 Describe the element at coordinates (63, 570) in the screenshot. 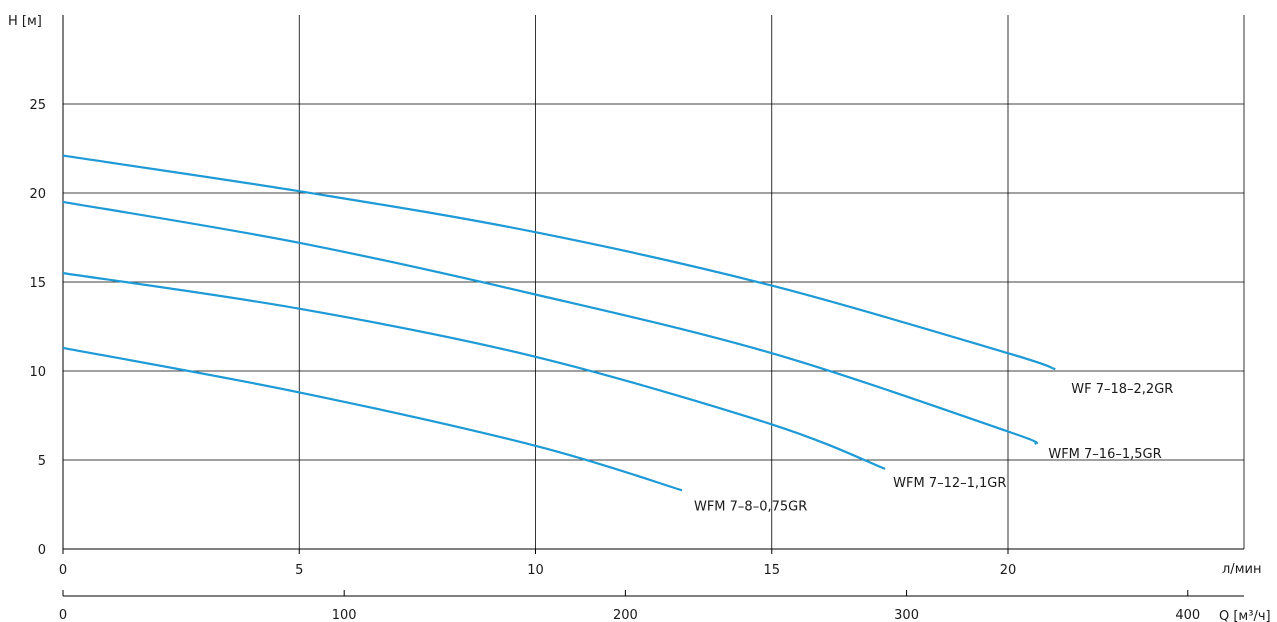

I see `x-tick-label: 0` at that location.